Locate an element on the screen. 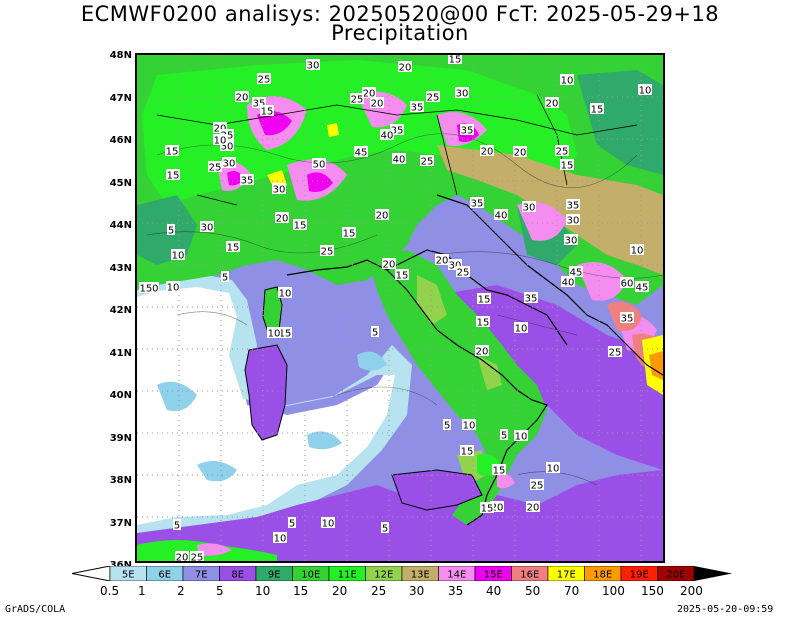 The image size is (800, 618). colorbar-value: 1 is located at coordinates (142, 591).